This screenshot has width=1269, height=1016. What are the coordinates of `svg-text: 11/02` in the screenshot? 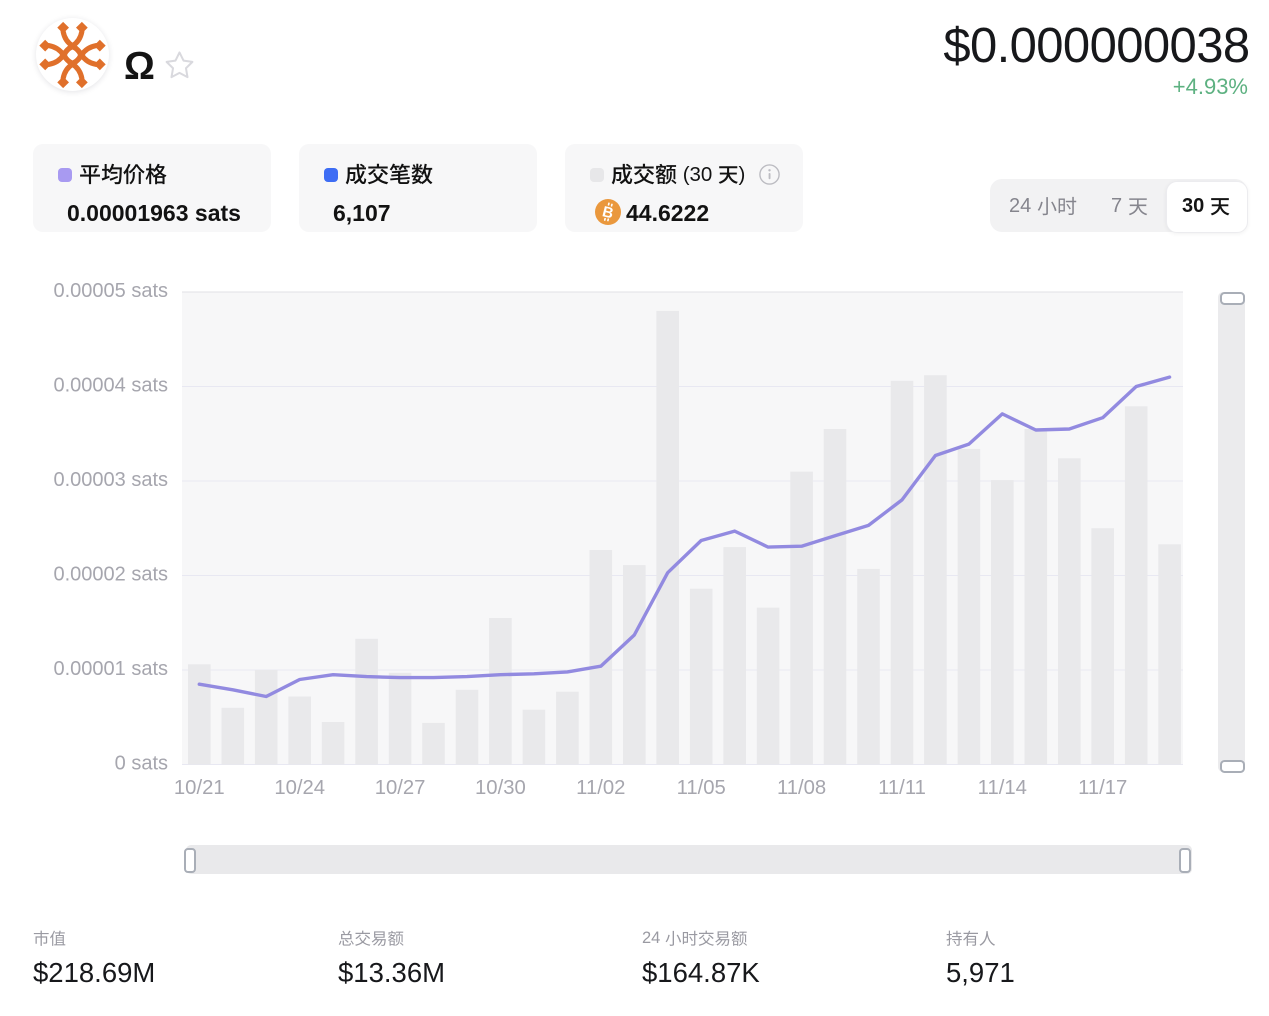 It's located at (600, 788).